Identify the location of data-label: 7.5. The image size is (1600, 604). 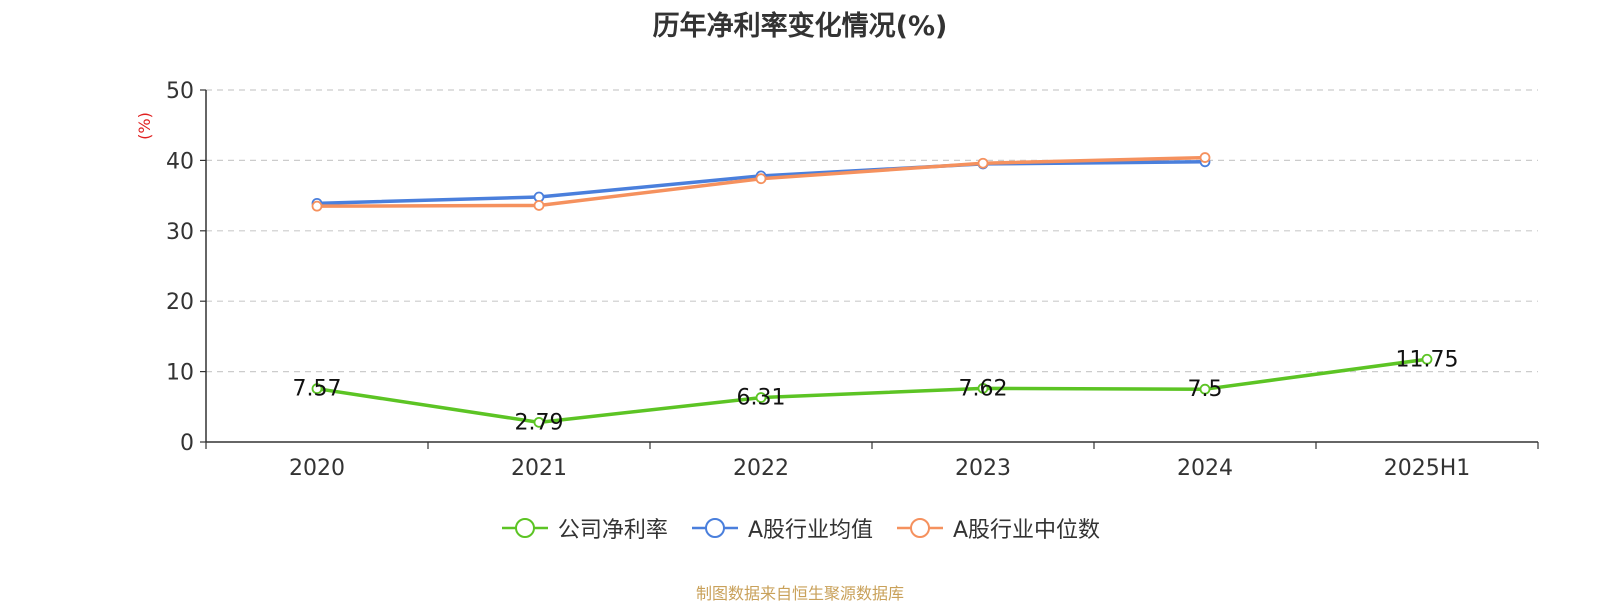
(1205, 389).